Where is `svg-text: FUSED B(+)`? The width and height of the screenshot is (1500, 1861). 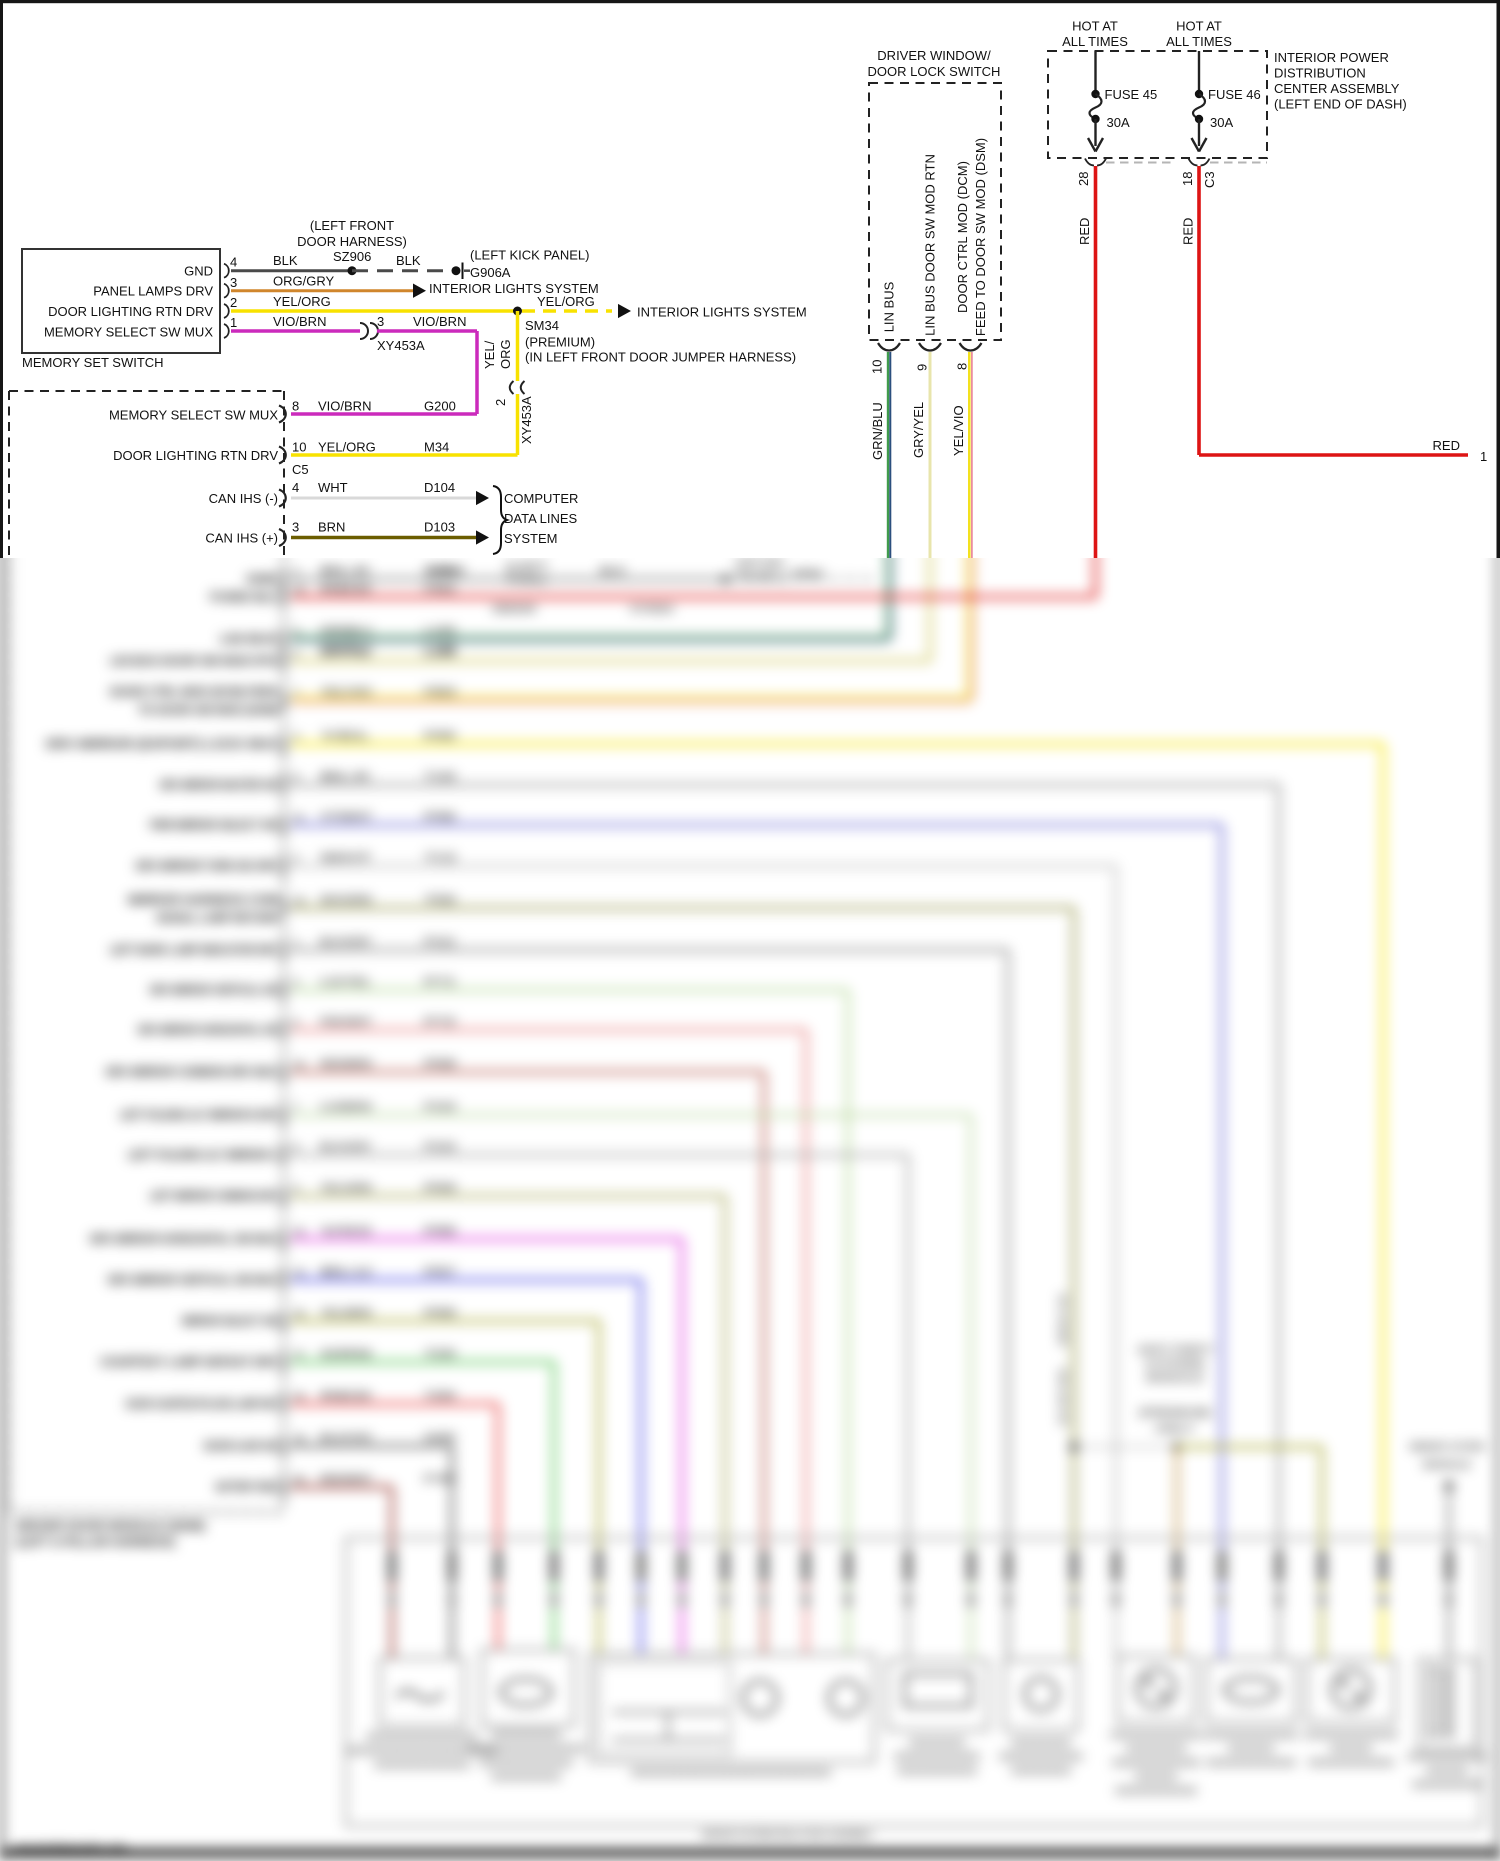 svg-text: FUSED B(+) is located at coordinates (244, 598).